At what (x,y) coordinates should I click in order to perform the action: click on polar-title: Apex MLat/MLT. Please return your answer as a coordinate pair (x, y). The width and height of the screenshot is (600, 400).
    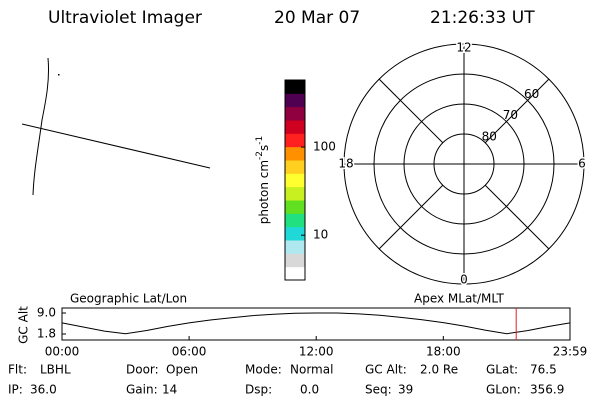
    Looking at the image, I should click on (459, 299).